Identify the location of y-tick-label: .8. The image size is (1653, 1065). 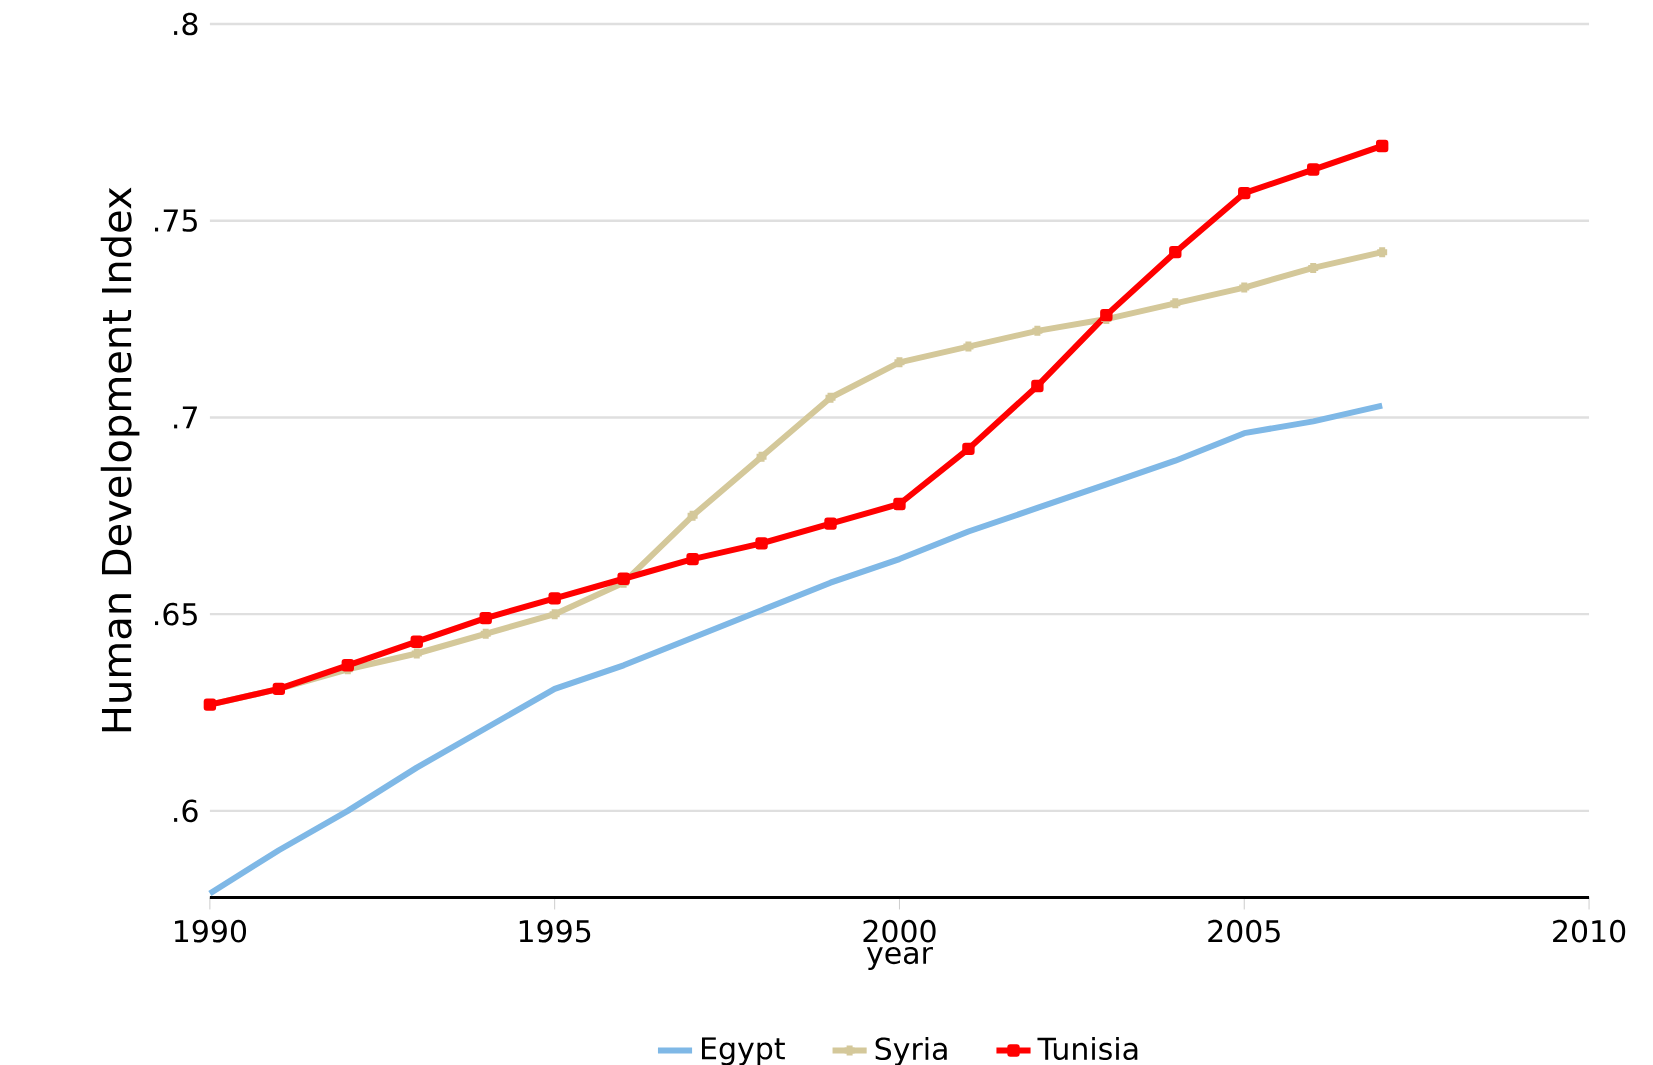
(186, 24).